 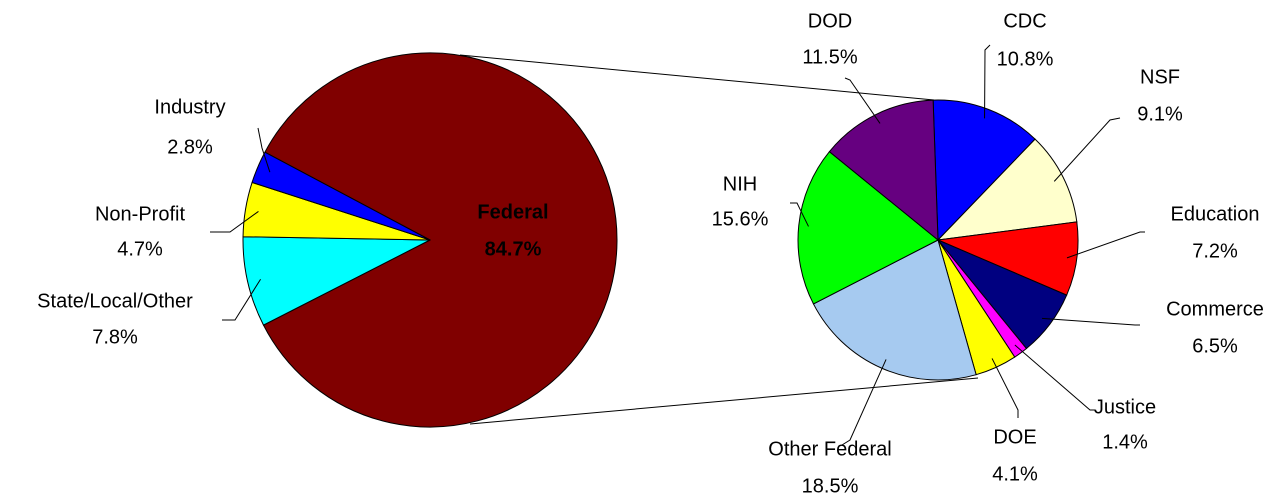 What do you see at coordinates (1125, 442) in the screenshot?
I see `slice-value-label: 1.4%` at bounding box center [1125, 442].